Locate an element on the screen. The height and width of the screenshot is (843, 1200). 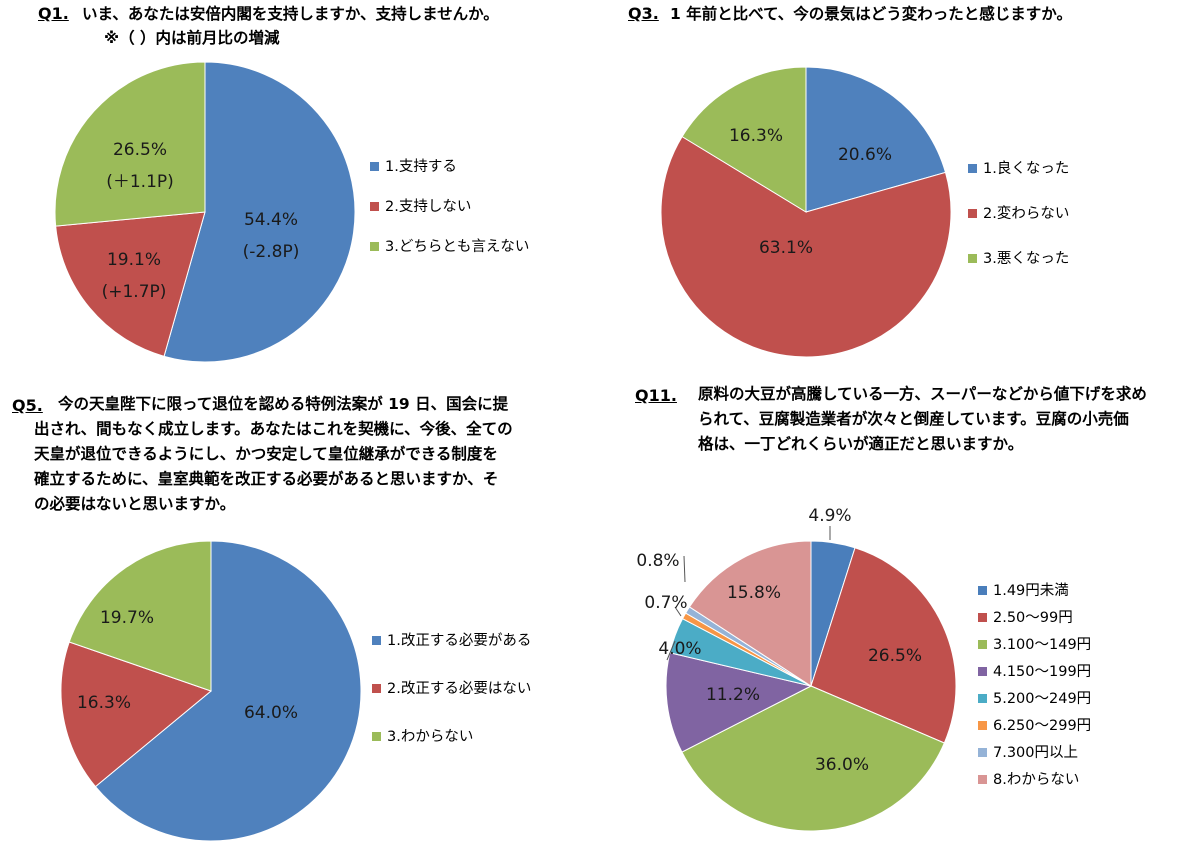
q11-legend-label-5: 5.200～249円 is located at coordinates (1042, 699).